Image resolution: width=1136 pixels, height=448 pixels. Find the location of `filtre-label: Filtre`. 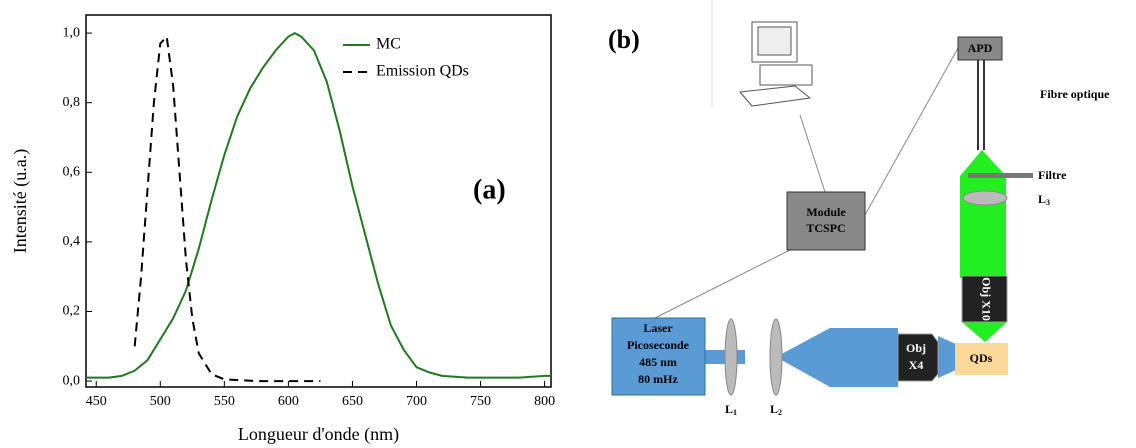

filtre-label: Filtre is located at coordinates (1052, 175).